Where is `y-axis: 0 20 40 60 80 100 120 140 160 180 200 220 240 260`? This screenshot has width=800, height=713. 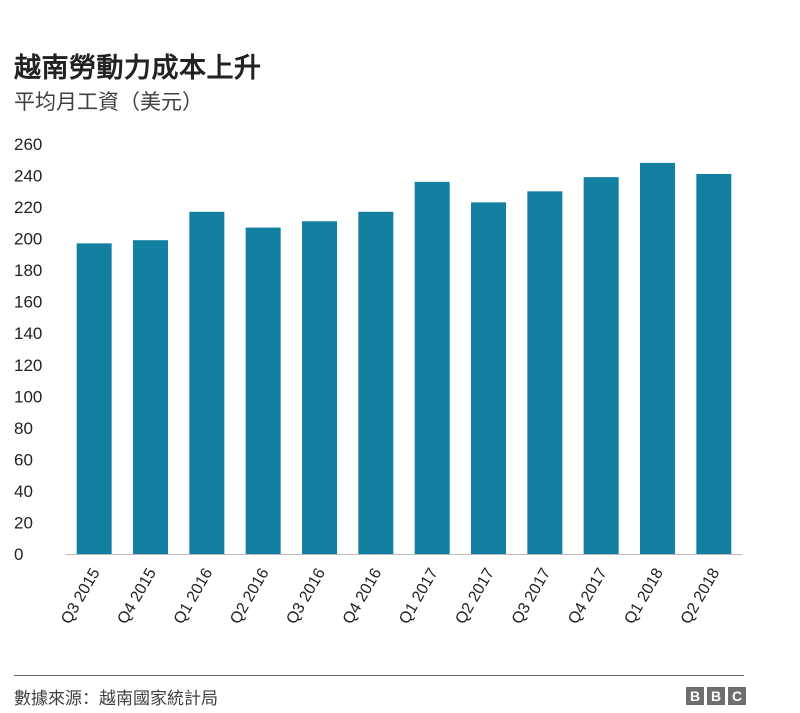
y-axis: 0 20 40 60 80 100 120 140 160 180 200 220 240 260 is located at coordinates (28, 349).